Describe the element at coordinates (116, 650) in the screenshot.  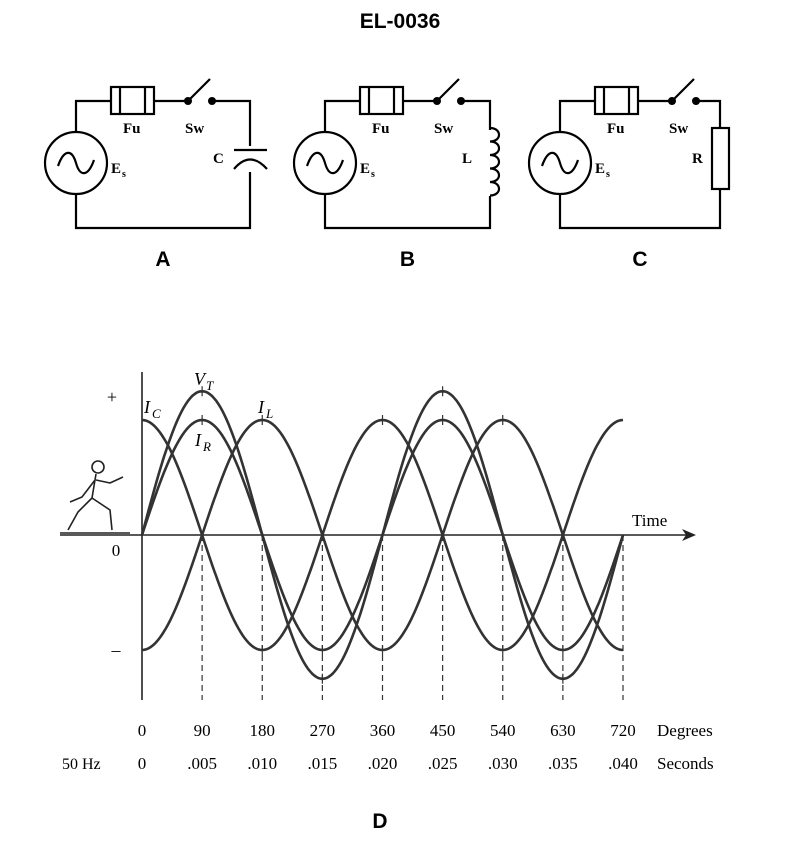
I see `minus-label: –` at that location.